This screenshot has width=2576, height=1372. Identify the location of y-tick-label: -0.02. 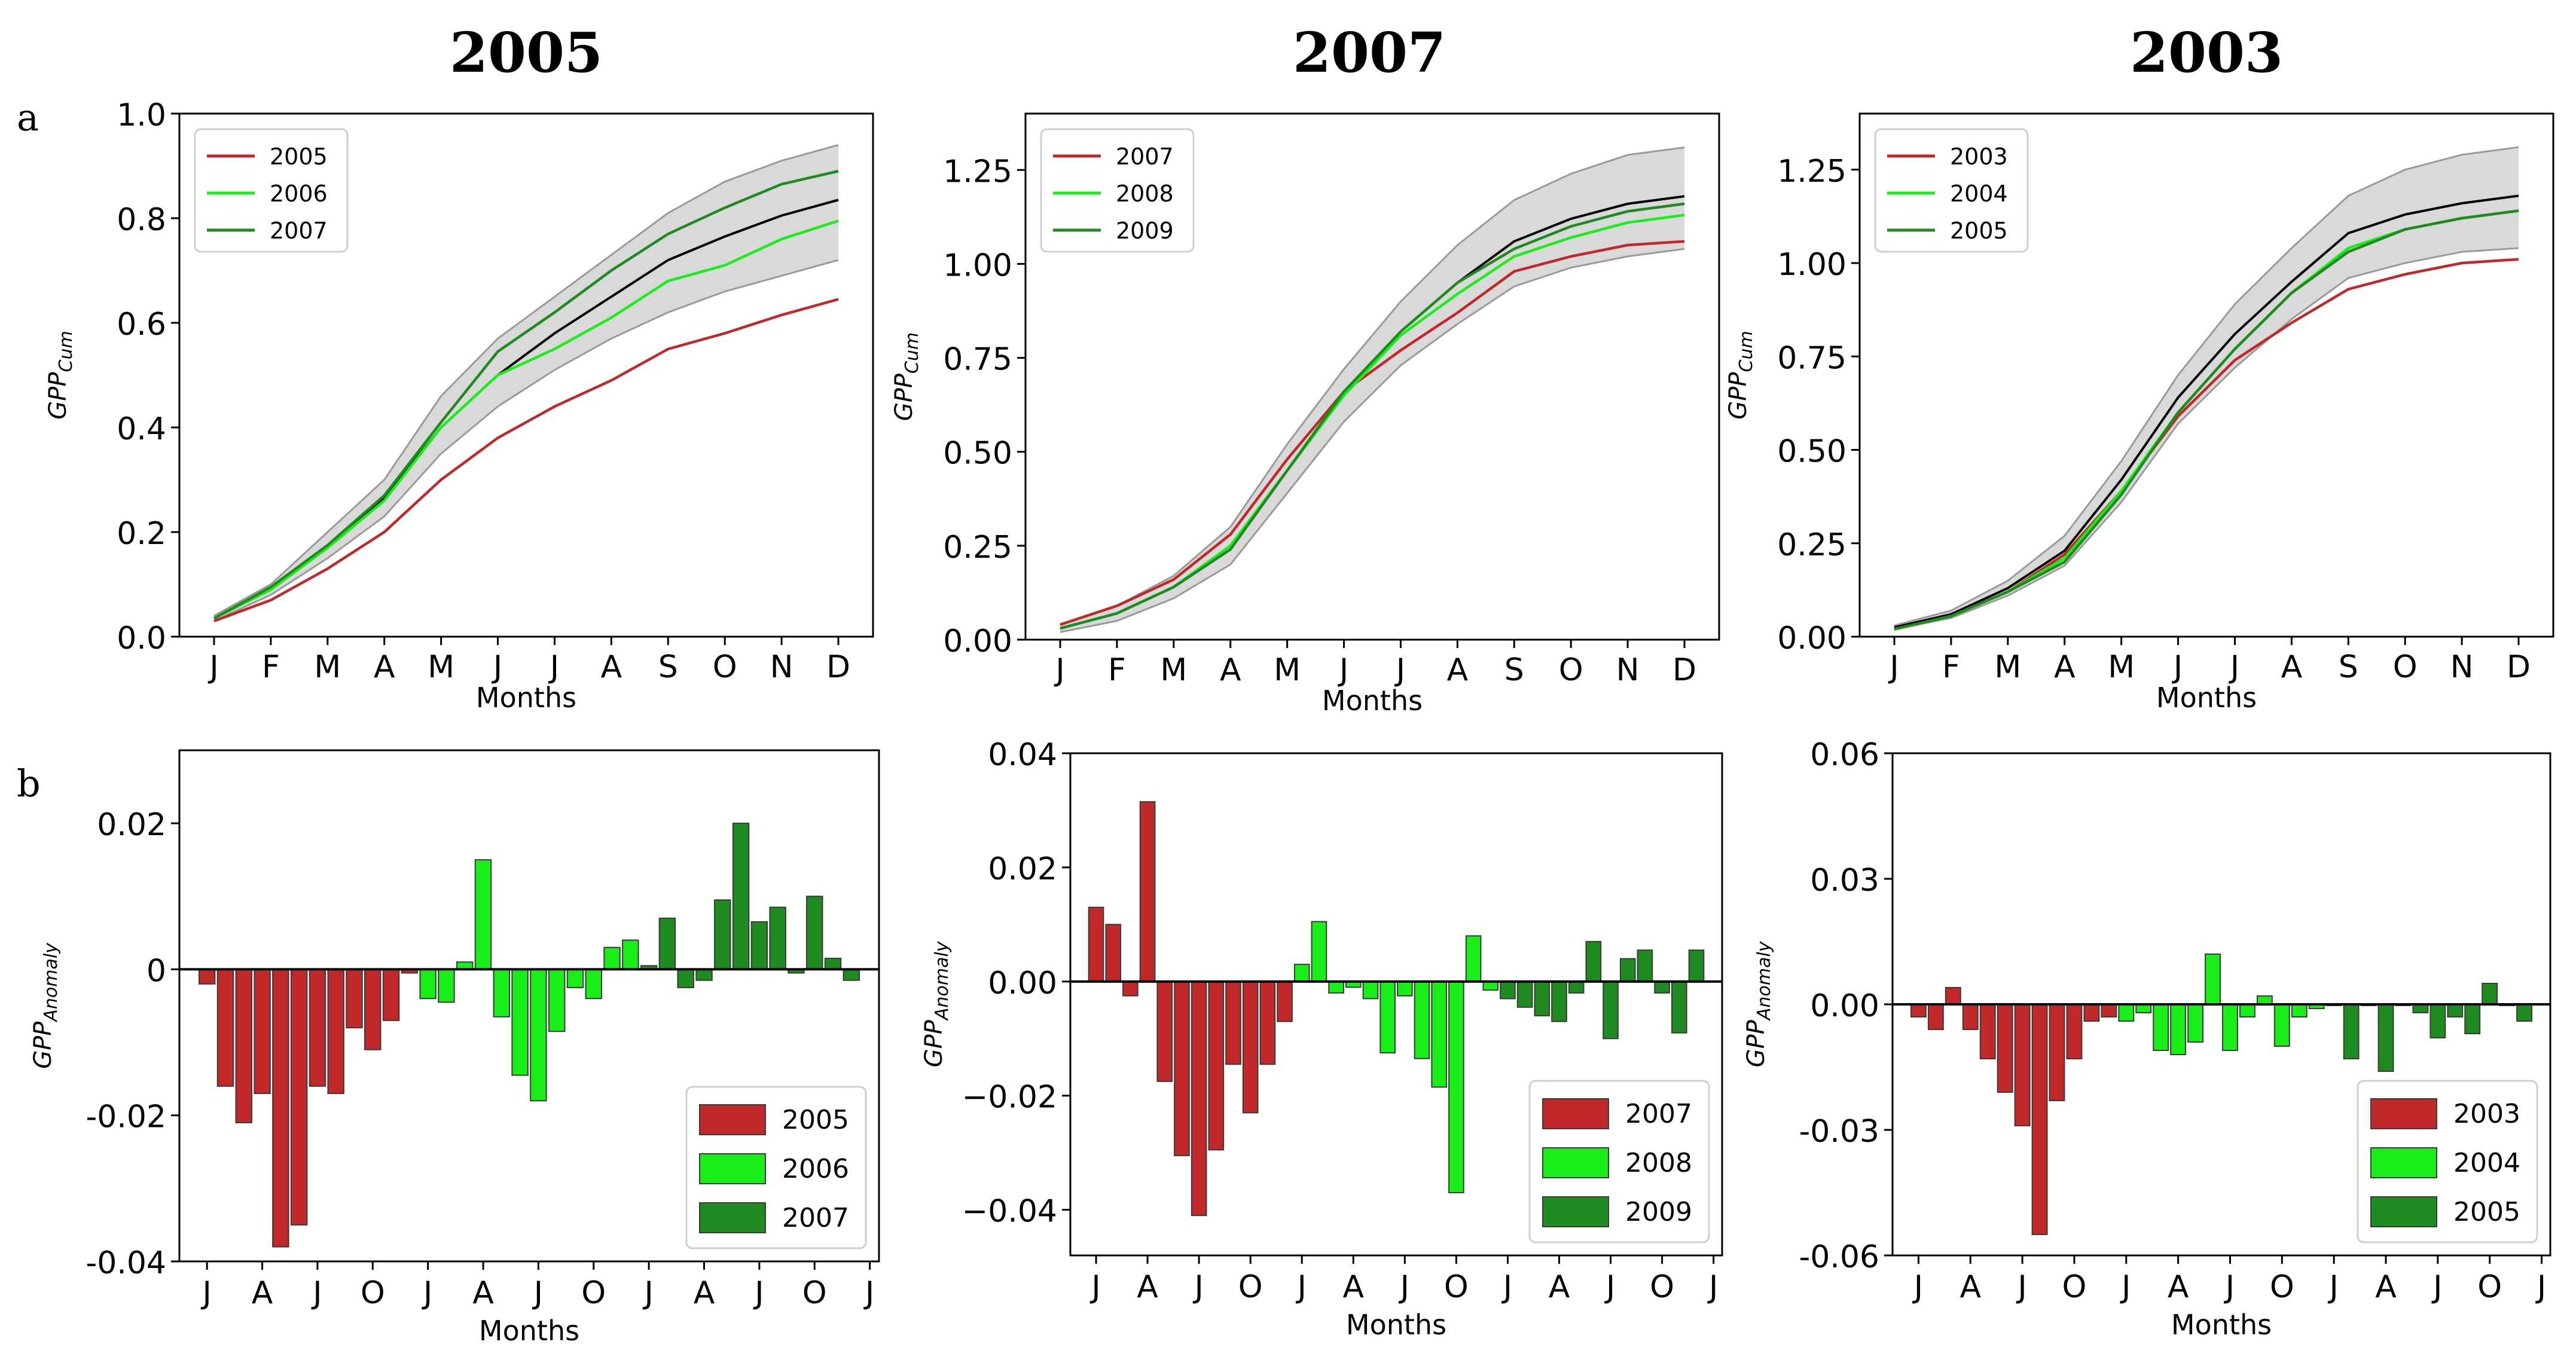
(126, 1117).